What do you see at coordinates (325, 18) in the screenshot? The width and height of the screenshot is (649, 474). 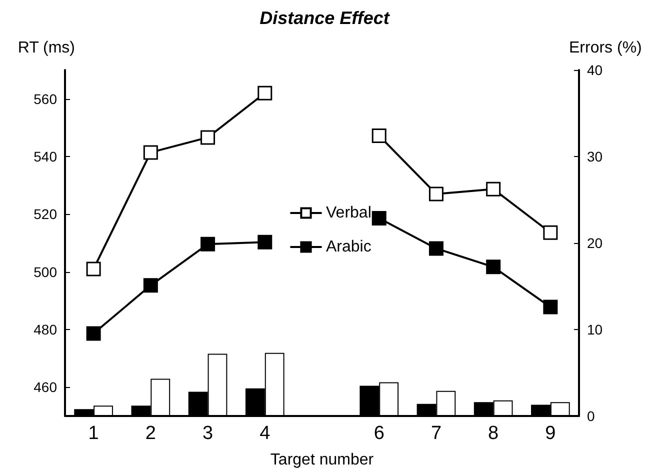 I see `chart-title: Distance Effect` at bounding box center [325, 18].